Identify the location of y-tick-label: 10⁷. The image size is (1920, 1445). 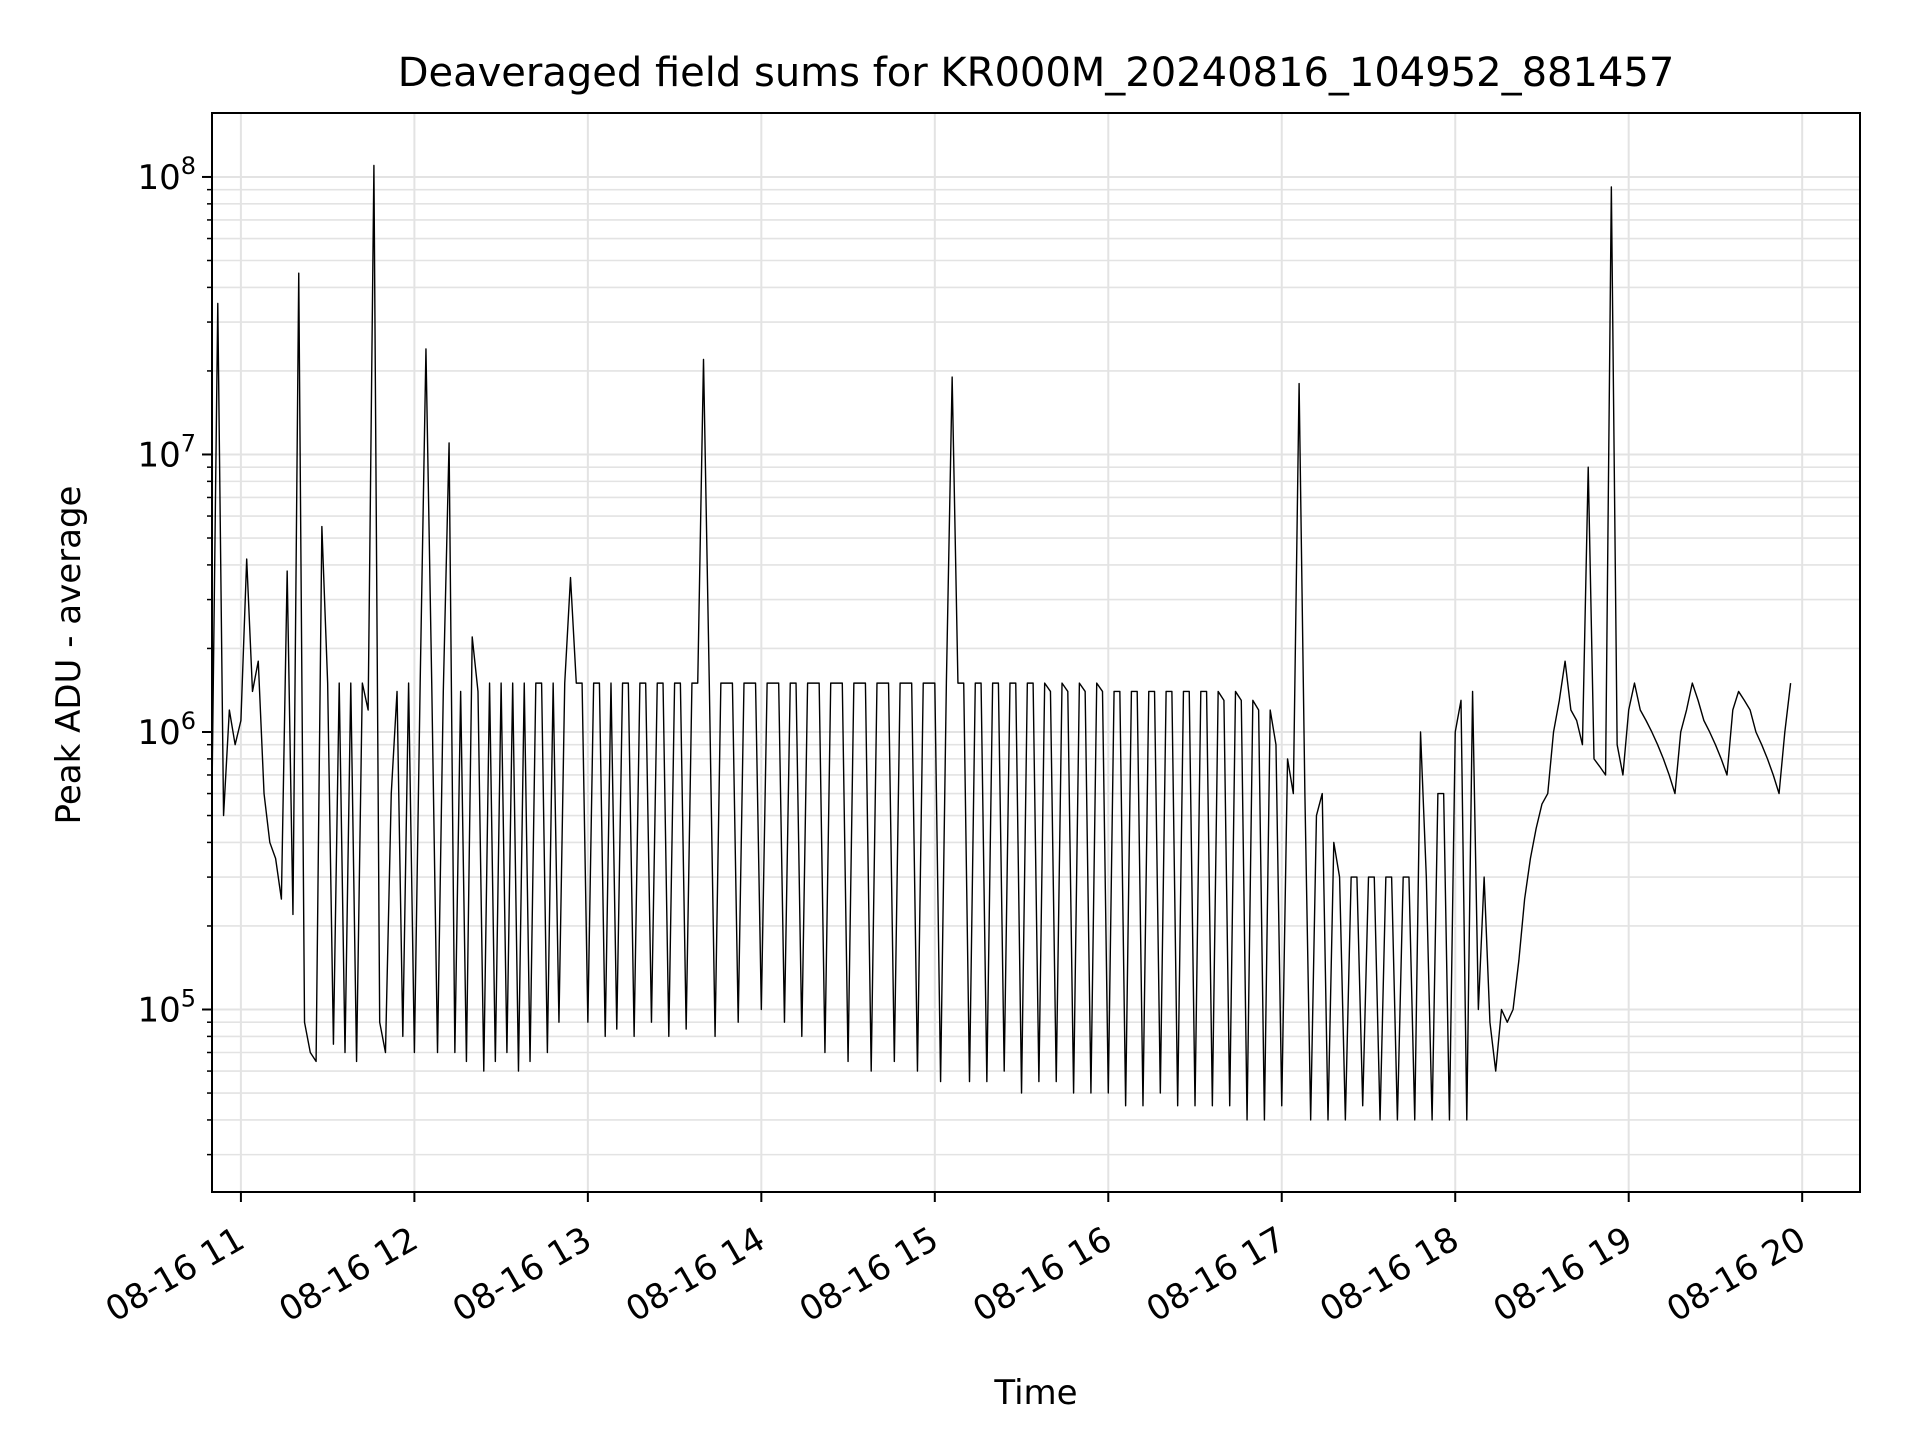
(166, 452).